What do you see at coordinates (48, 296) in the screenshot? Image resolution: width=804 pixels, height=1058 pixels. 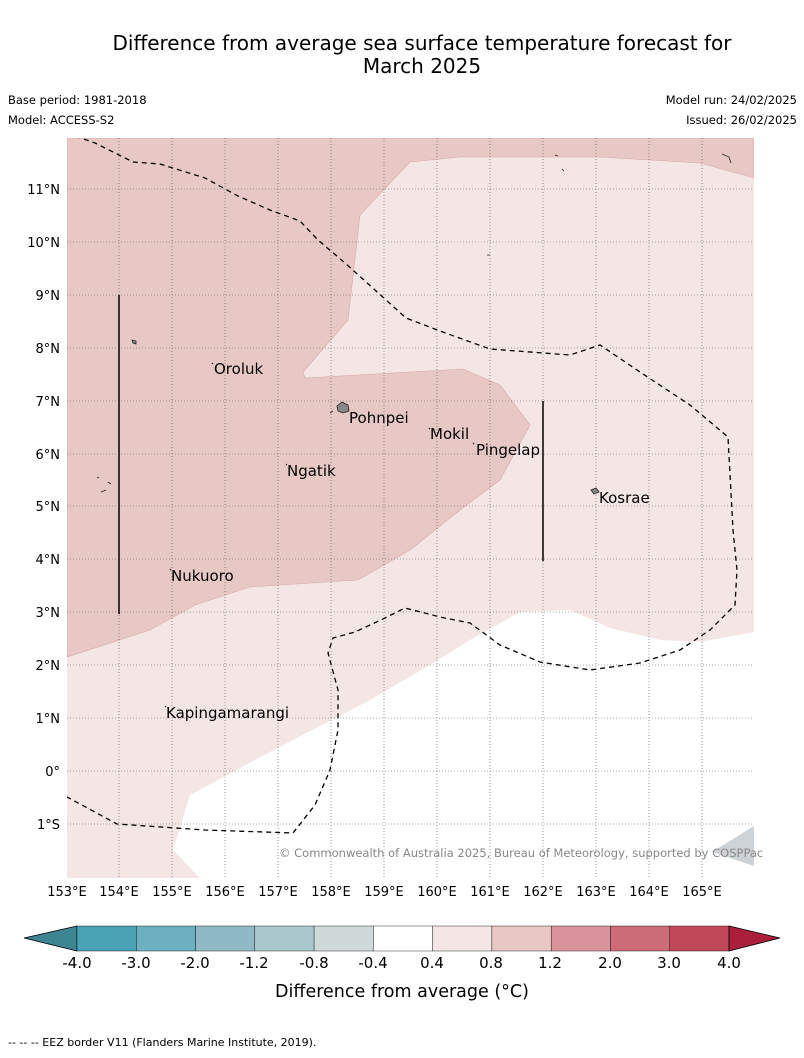 I see `lat-label: 9°N` at bounding box center [48, 296].